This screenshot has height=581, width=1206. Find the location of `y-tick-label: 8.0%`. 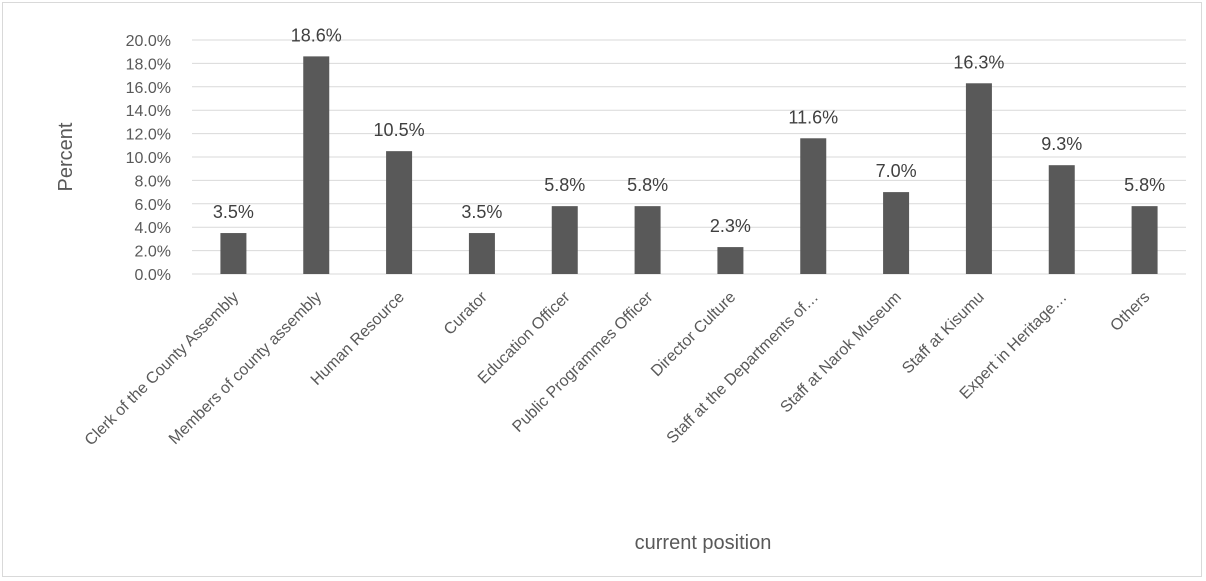

y-tick-label: 8.0% is located at coordinates (153, 181).